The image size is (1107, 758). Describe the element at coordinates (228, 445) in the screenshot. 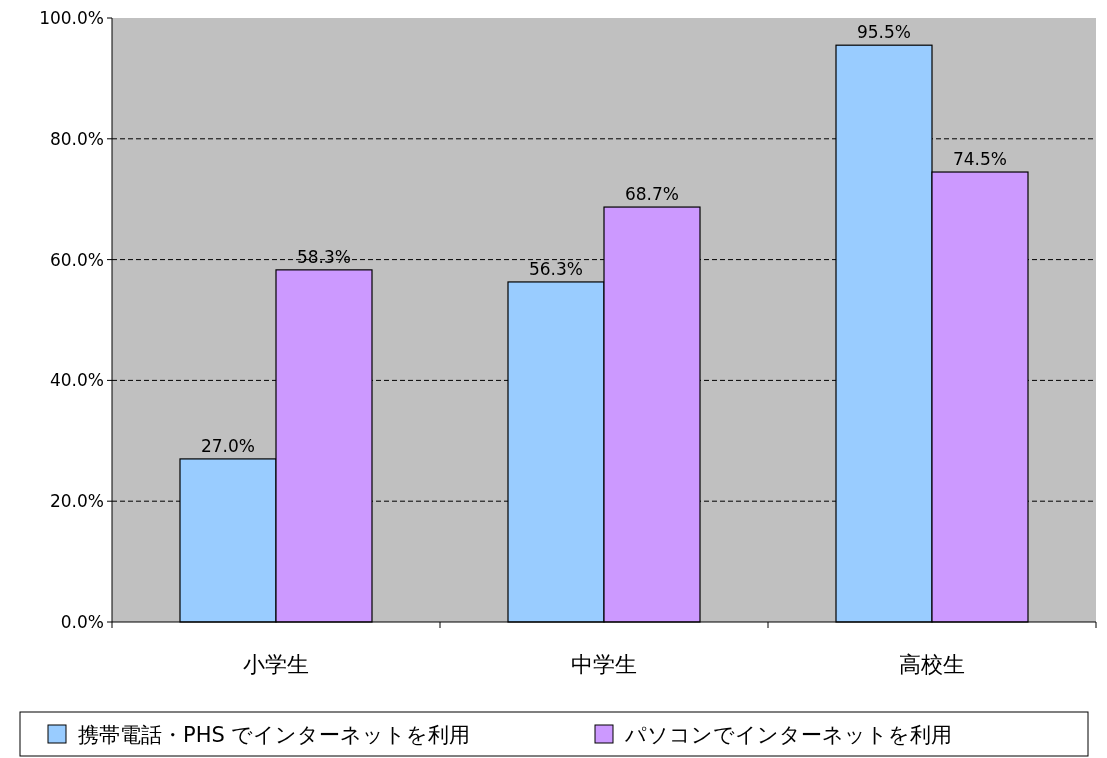

I see `data-label: 27.0%` at that location.